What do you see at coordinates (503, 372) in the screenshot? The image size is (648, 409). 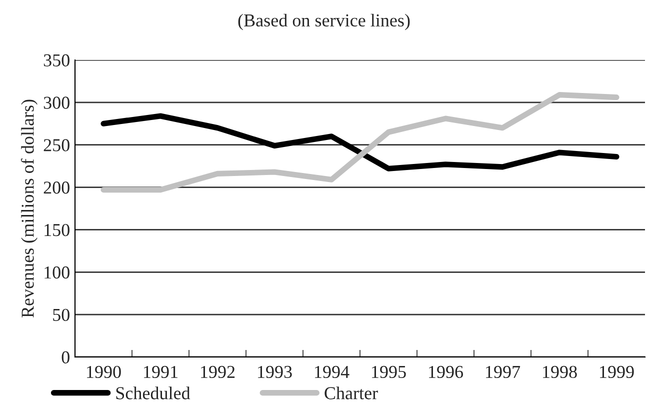 I see `x-tick-label: 1997` at bounding box center [503, 372].